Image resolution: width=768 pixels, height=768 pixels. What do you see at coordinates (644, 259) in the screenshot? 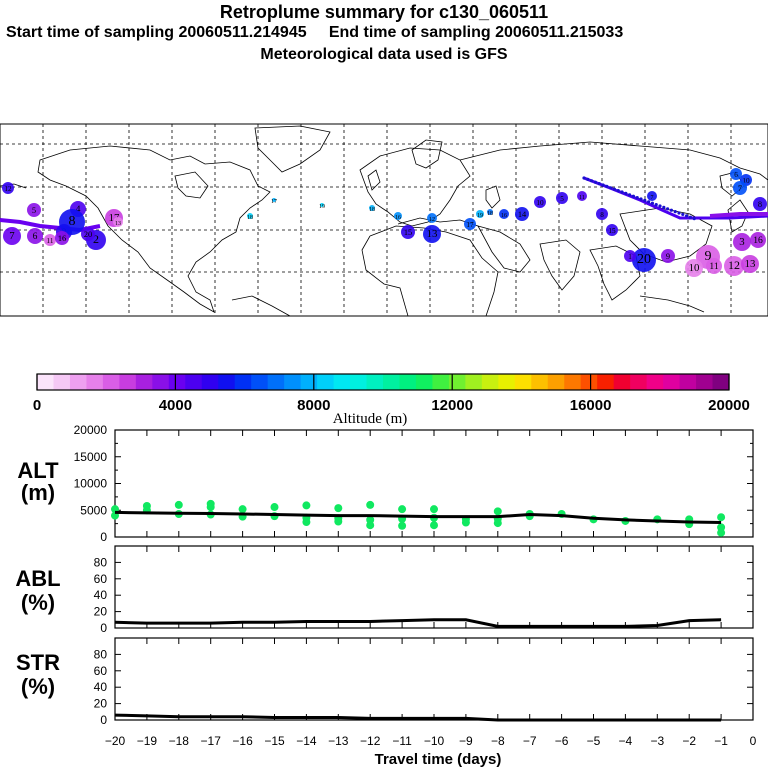
I see `plume-cluster-label: 20` at bounding box center [644, 259].